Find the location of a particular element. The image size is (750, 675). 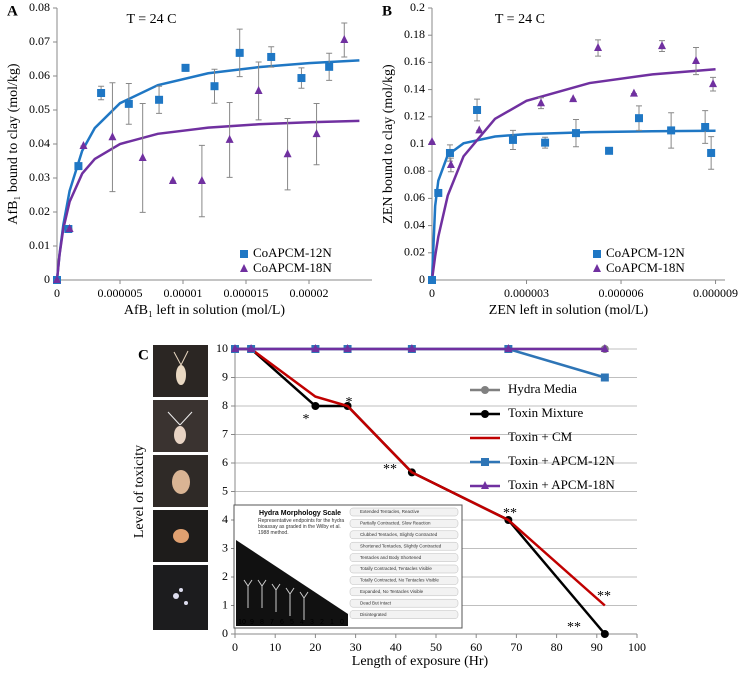

level-label: Clubbed Tentacles, Slightly Contracted is located at coordinates (399, 534).